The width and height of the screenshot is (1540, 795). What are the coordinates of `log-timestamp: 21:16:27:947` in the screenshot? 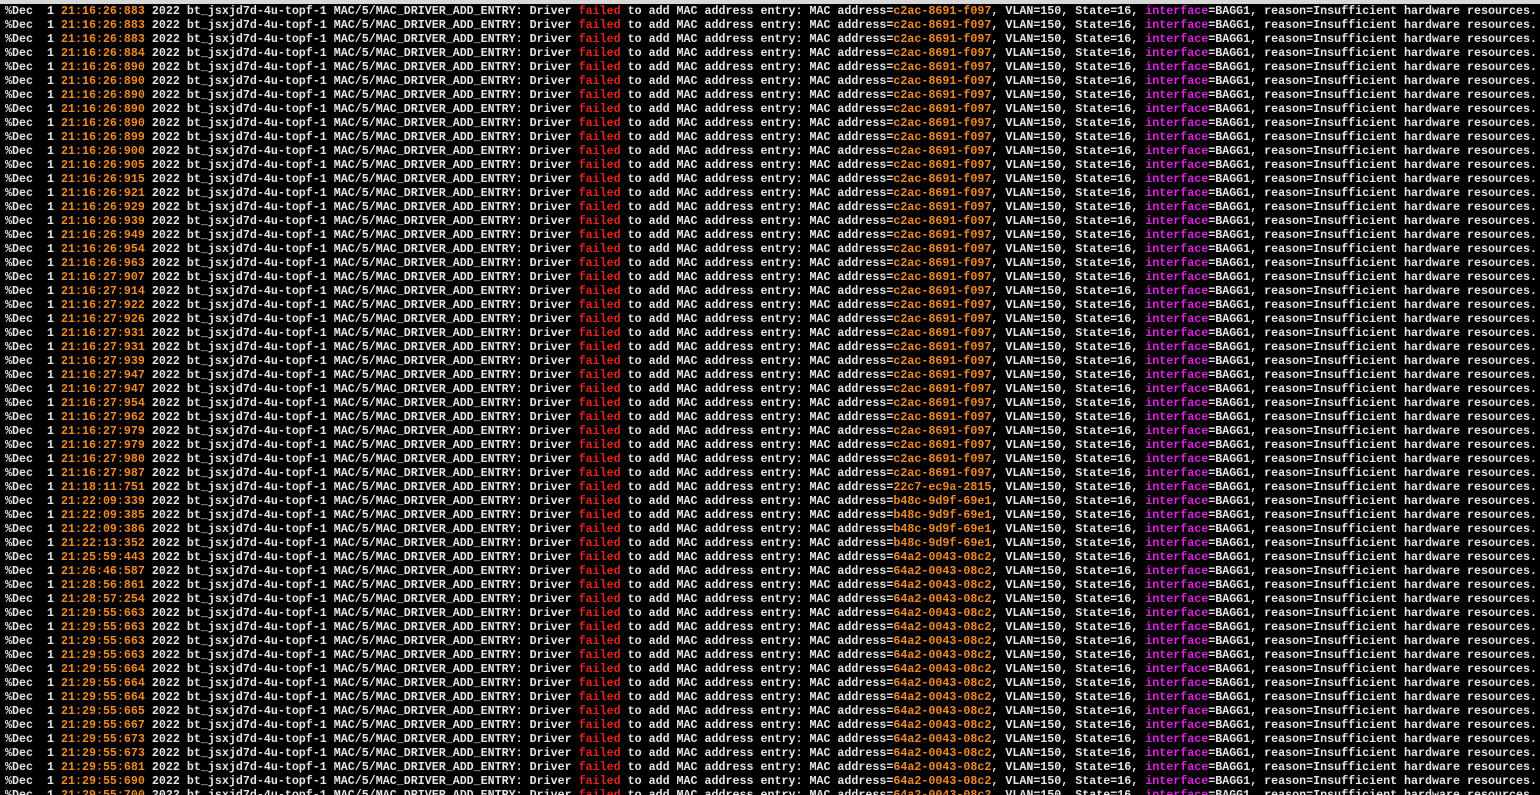 It's located at (102, 389).